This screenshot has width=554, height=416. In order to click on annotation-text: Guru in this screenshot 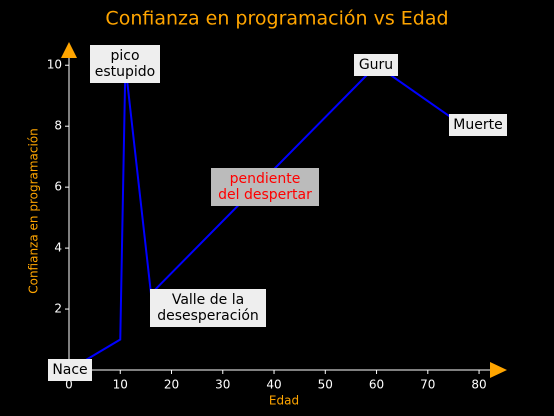, I will do `click(376, 65)`.